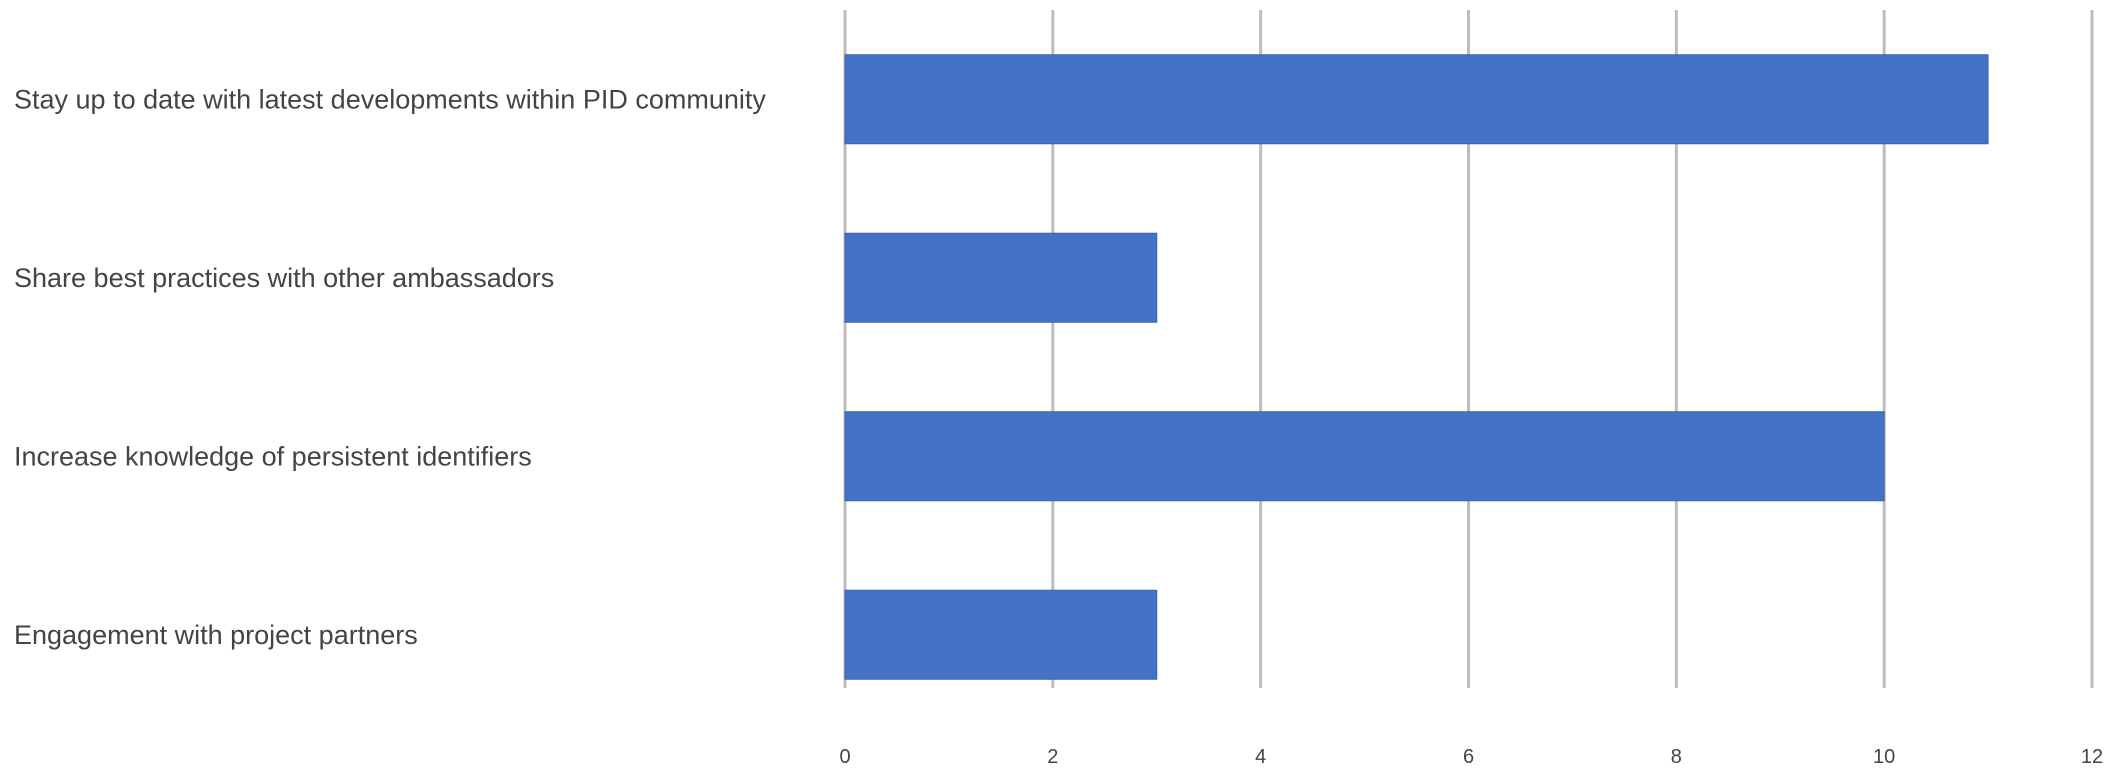  What do you see at coordinates (1052, 757) in the screenshot?
I see `x-tick-label-2: 2` at bounding box center [1052, 757].